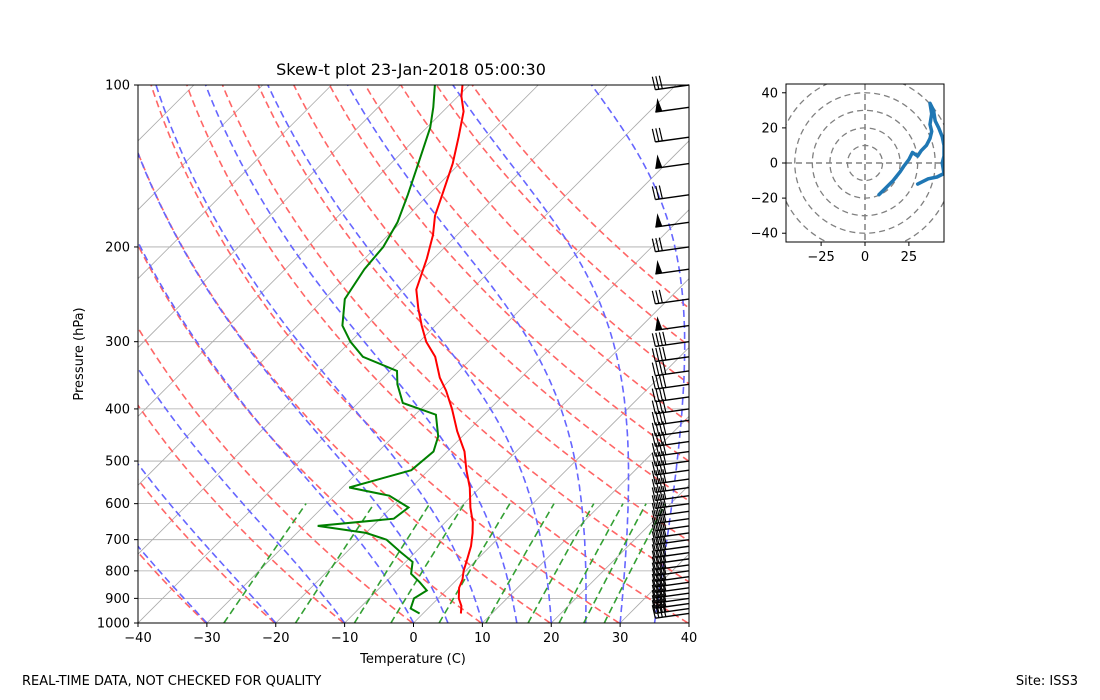 The width and height of the screenshot is (1100, 700). I want to click on hodograph-trace, so click(910, 149).